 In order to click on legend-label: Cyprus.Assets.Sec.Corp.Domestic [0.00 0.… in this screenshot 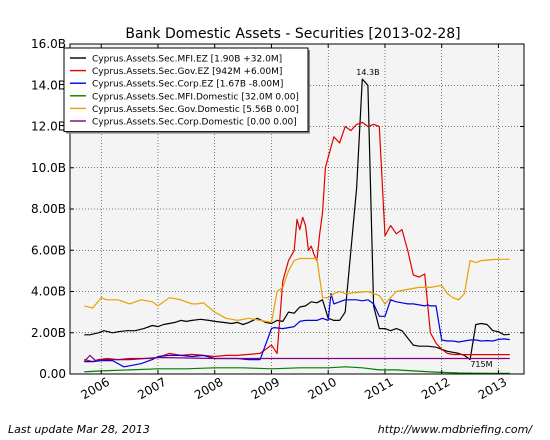, I will do `click(194, 123)`.